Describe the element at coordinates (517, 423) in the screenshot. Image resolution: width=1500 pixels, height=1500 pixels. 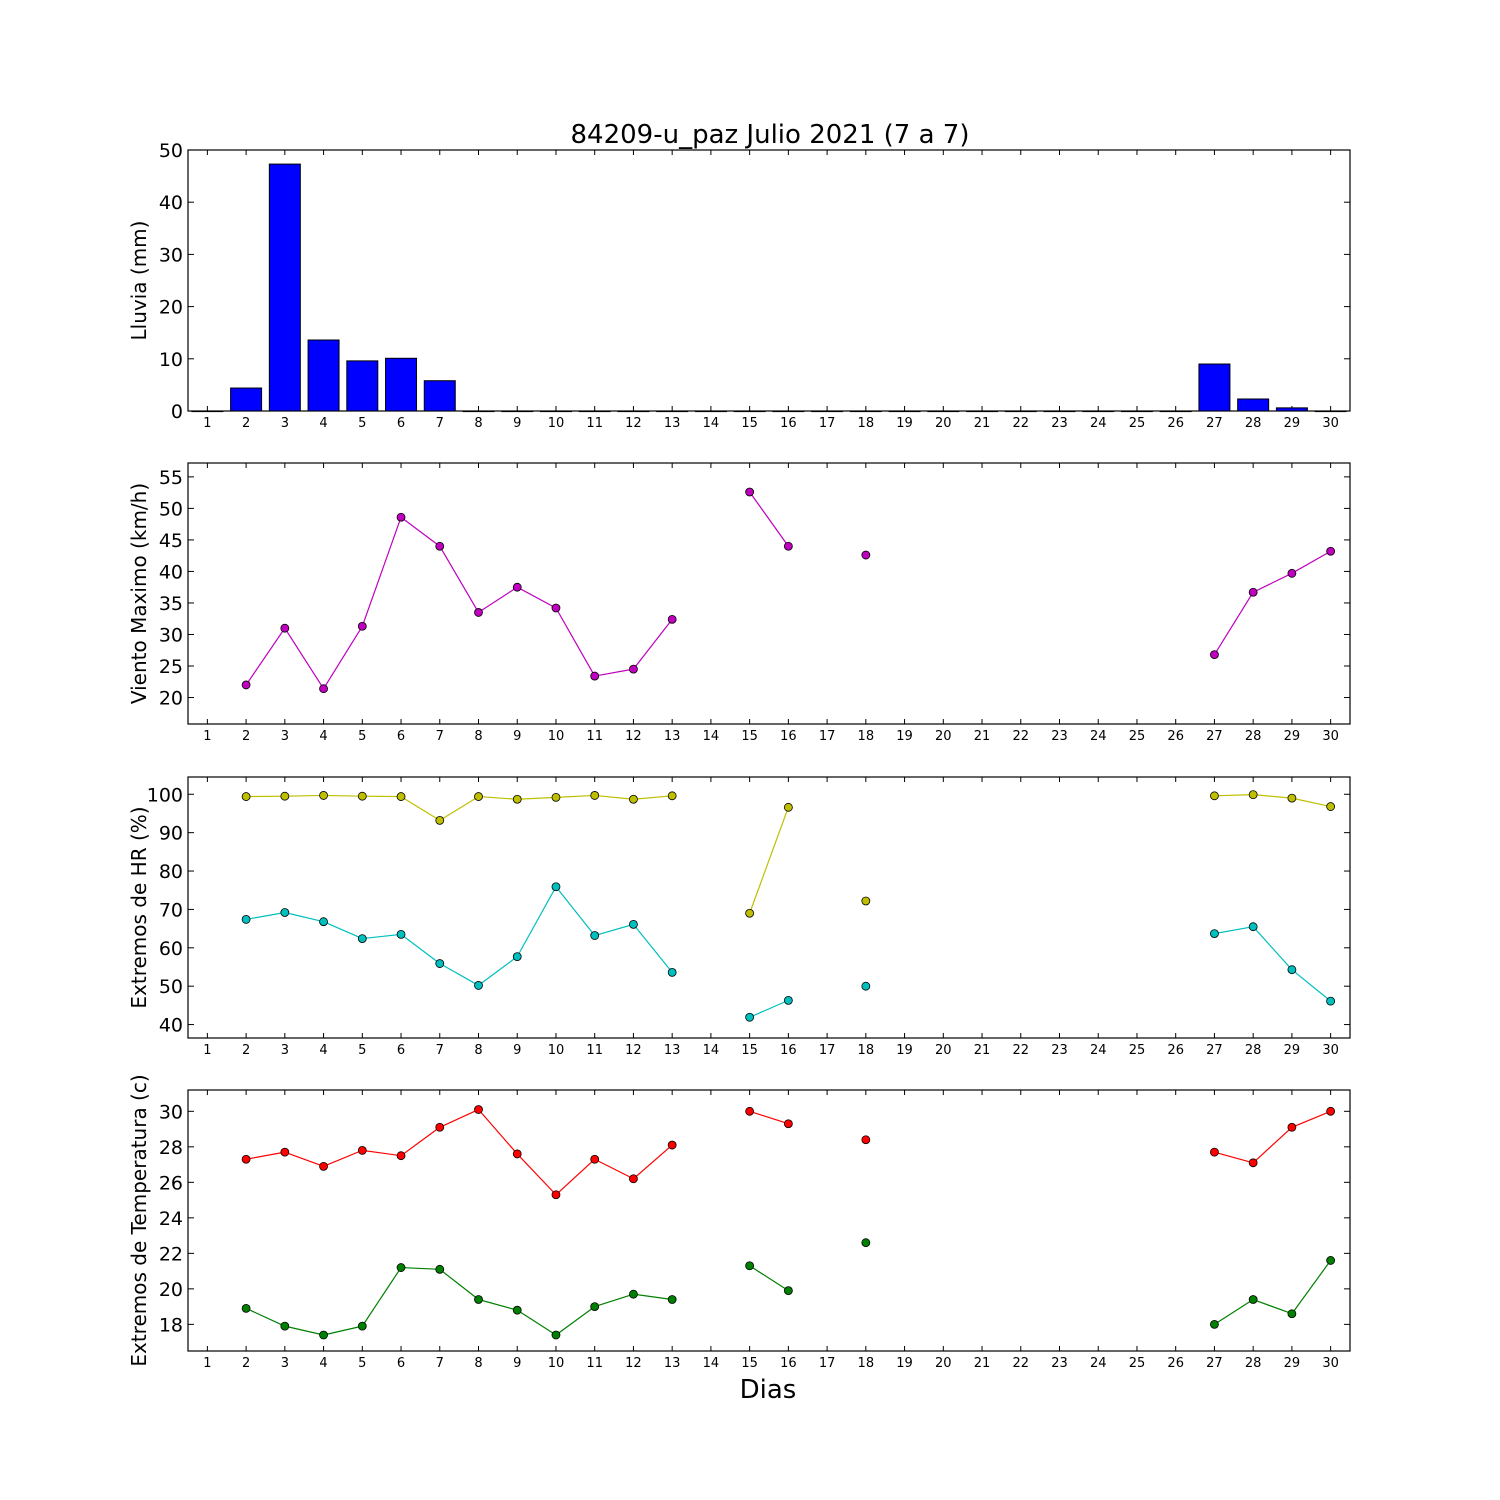
I see `x-tick-label: 9` at that location.